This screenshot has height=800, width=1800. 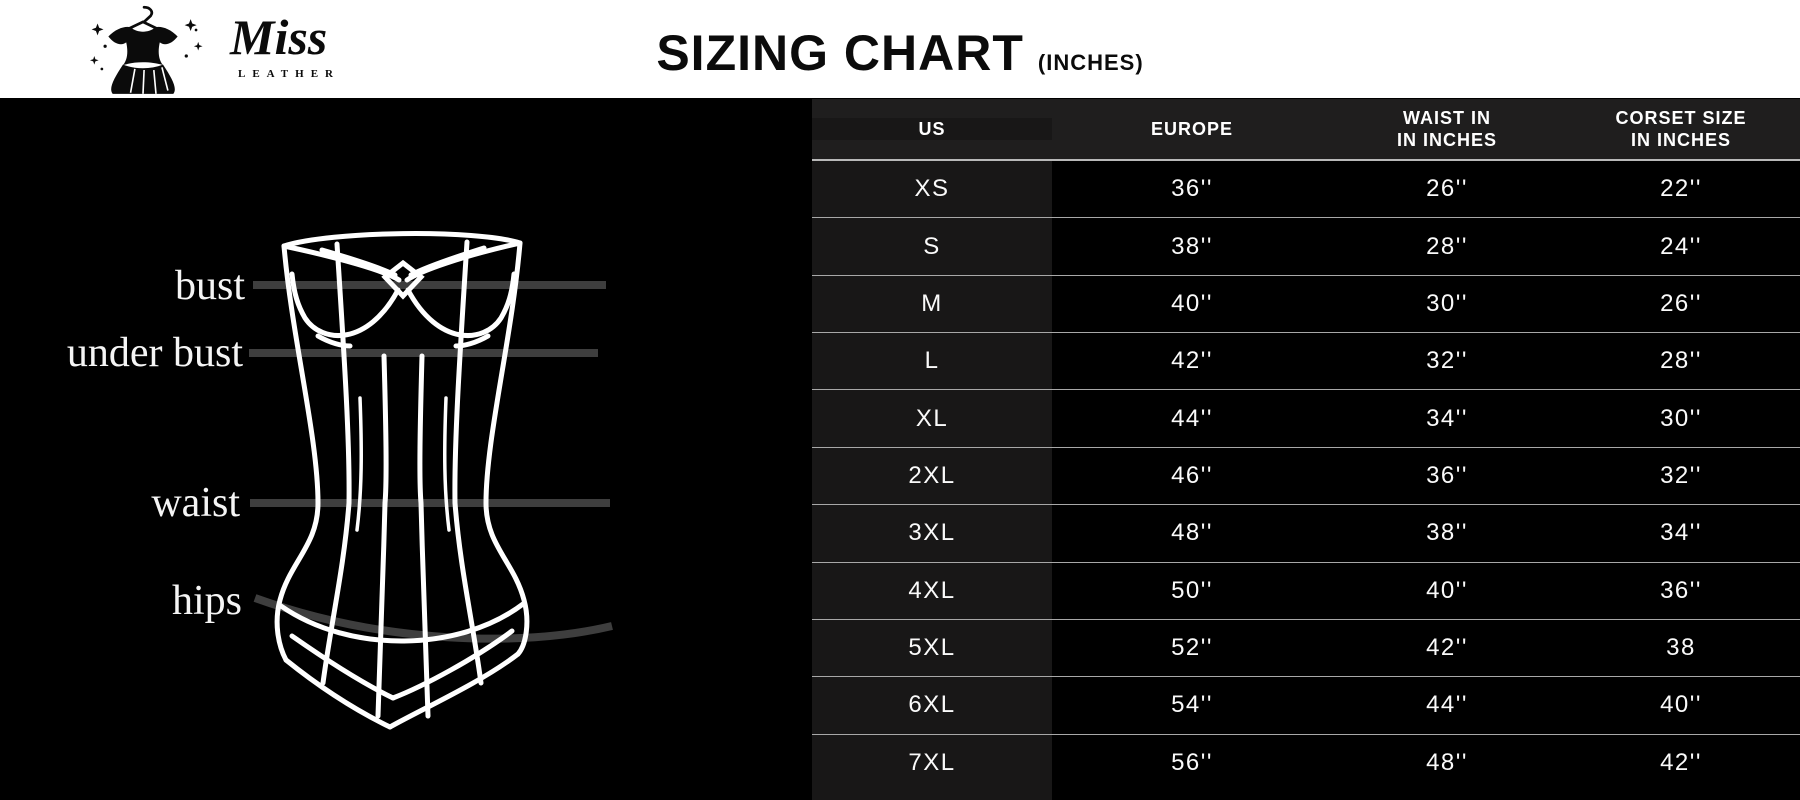 I want to click on corset-illustration, so click(x=431, y=480).